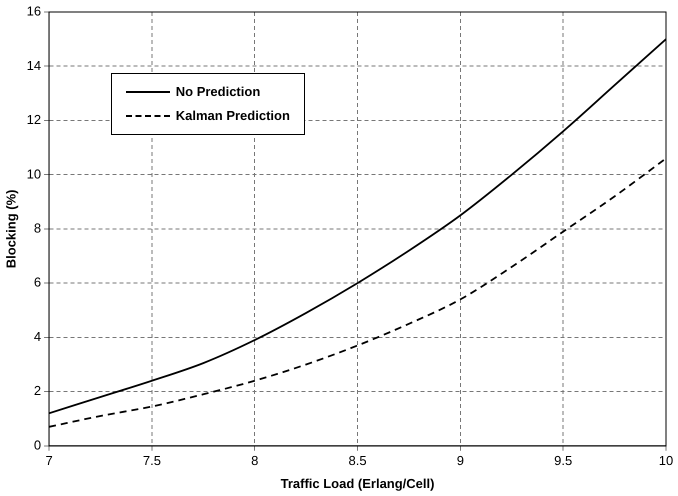 The width and height of the screenshot is (678, 496). Describe the element at coordinates (357, 460) in the screenshot. I see `x-tick-label: 8.5` at that location.